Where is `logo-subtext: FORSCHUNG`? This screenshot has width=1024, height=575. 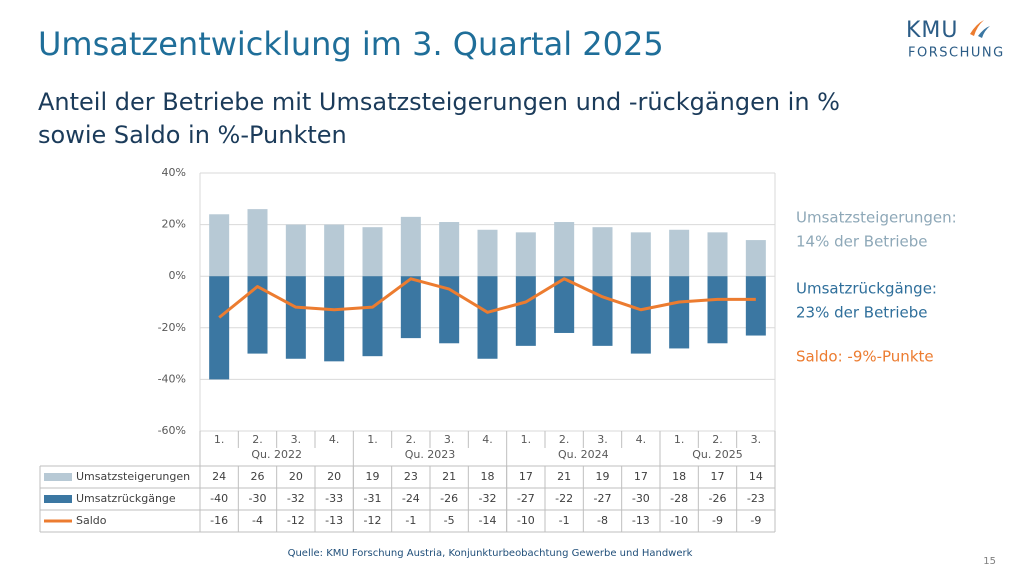
logo-subtext: FORSCHUNG is located at coordinates (956, 53).